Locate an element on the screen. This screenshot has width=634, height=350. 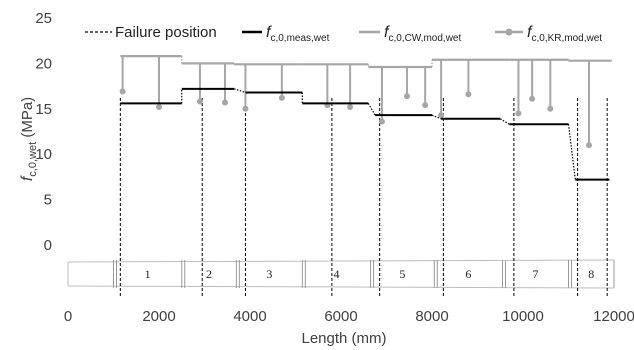
legend-cw-label: fc,0,CW,mod,wet is located at coordinates (422, 34).